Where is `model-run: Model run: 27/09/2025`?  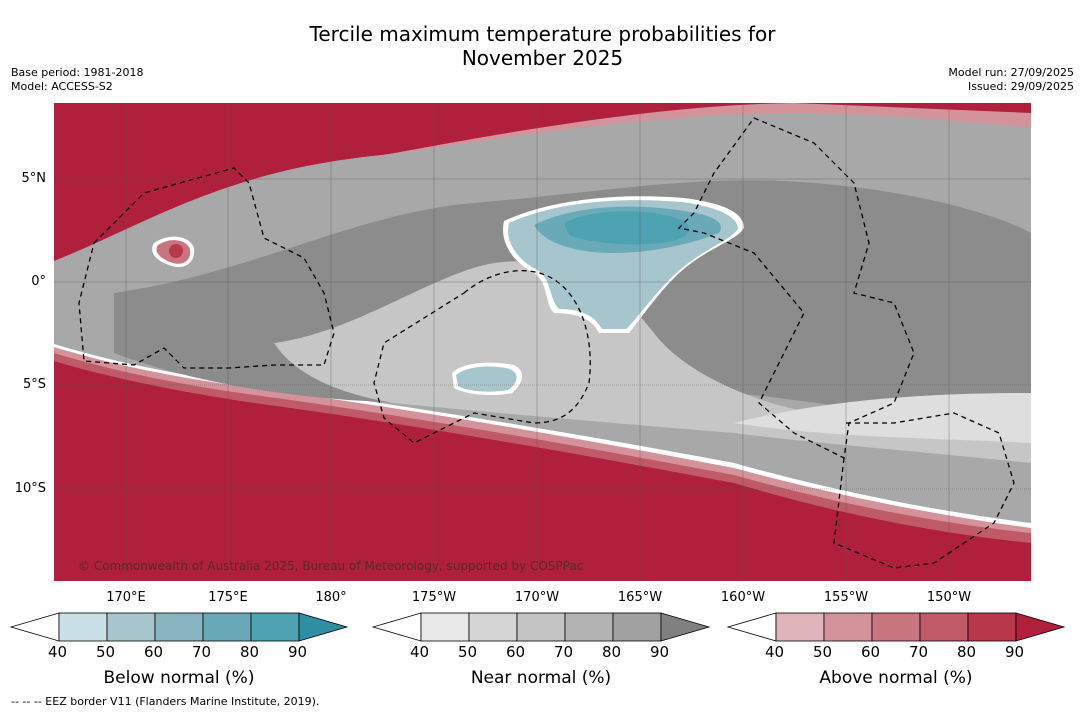
model-run: Model run: 27/09/2025 is located at coordinates (1011, 72).